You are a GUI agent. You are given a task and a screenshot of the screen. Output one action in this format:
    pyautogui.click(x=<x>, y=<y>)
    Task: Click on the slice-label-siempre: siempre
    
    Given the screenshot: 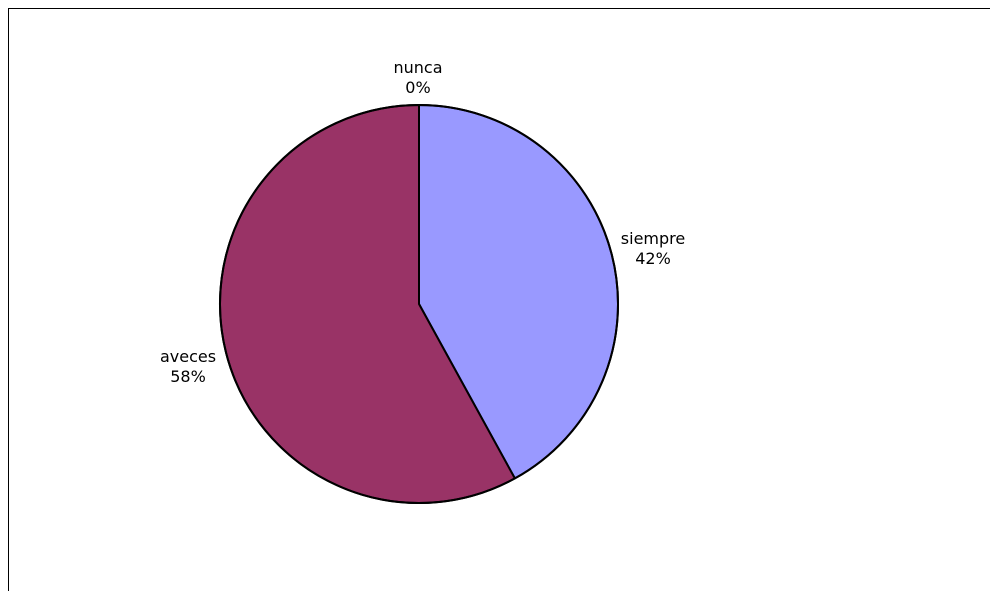 What is the action you would take?
    pyautogui.click(x=653, y=238)
    